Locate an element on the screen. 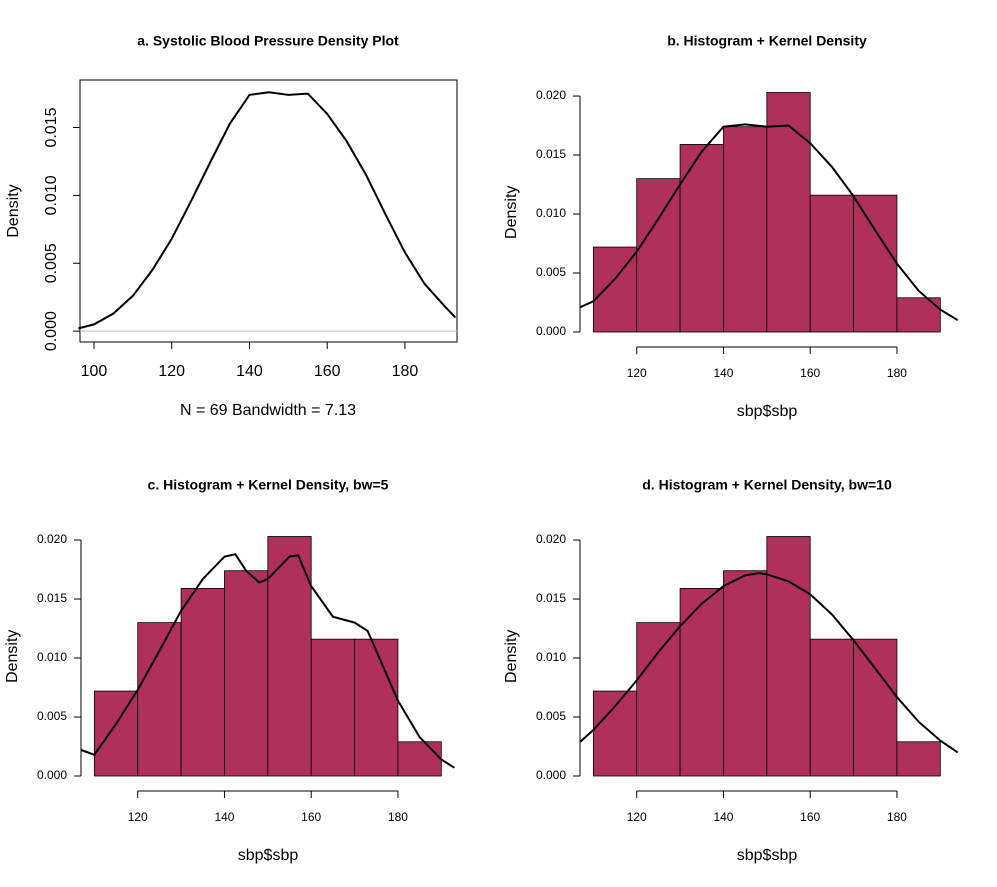 The width and height of the screenshot is (997, 887). chart-title: c. Histogram + Kernel Density, bw=5 is located at coordinates (268, 485).